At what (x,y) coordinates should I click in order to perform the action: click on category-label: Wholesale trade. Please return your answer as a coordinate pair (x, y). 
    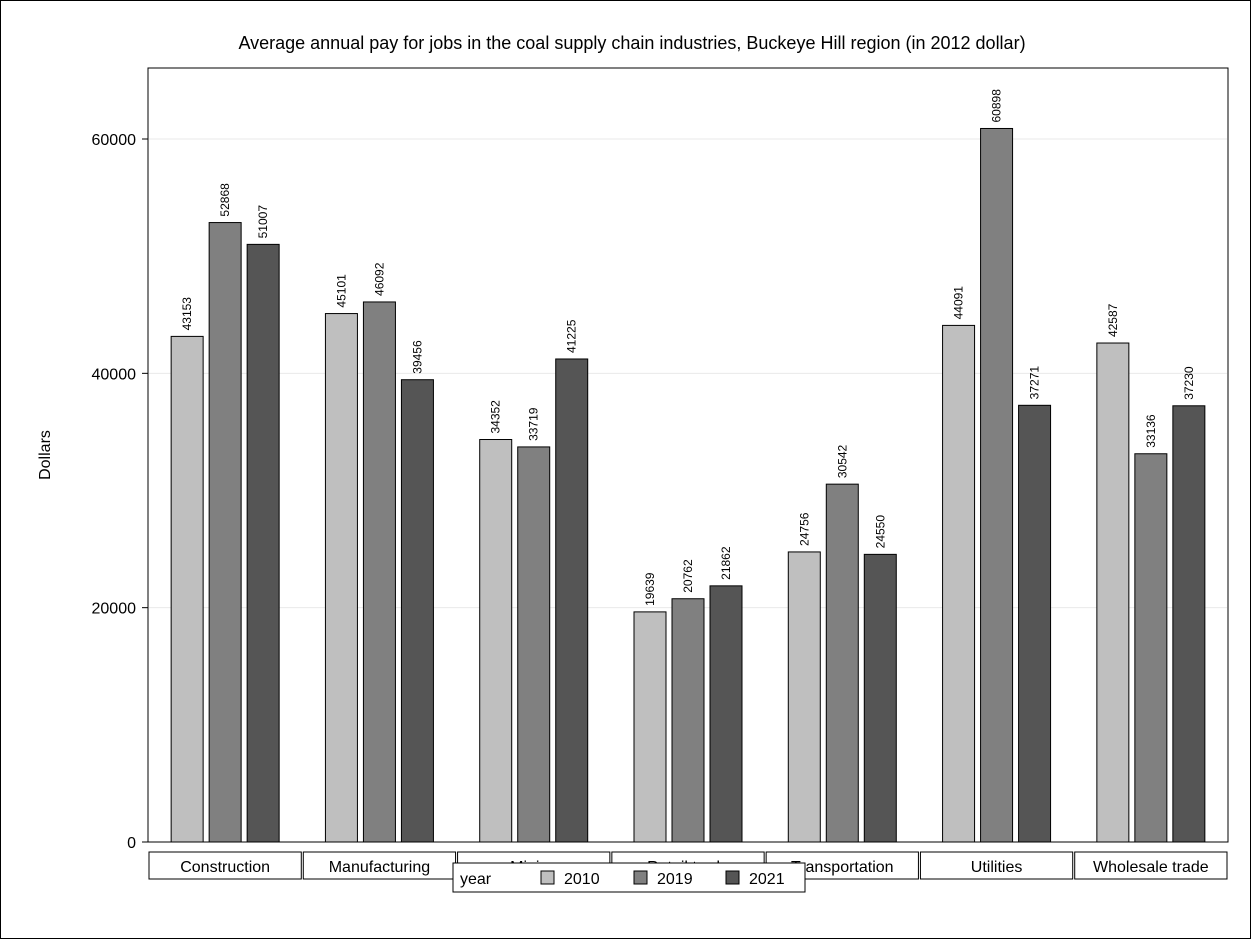
    Looking at the image, I should click on (1151, 867).